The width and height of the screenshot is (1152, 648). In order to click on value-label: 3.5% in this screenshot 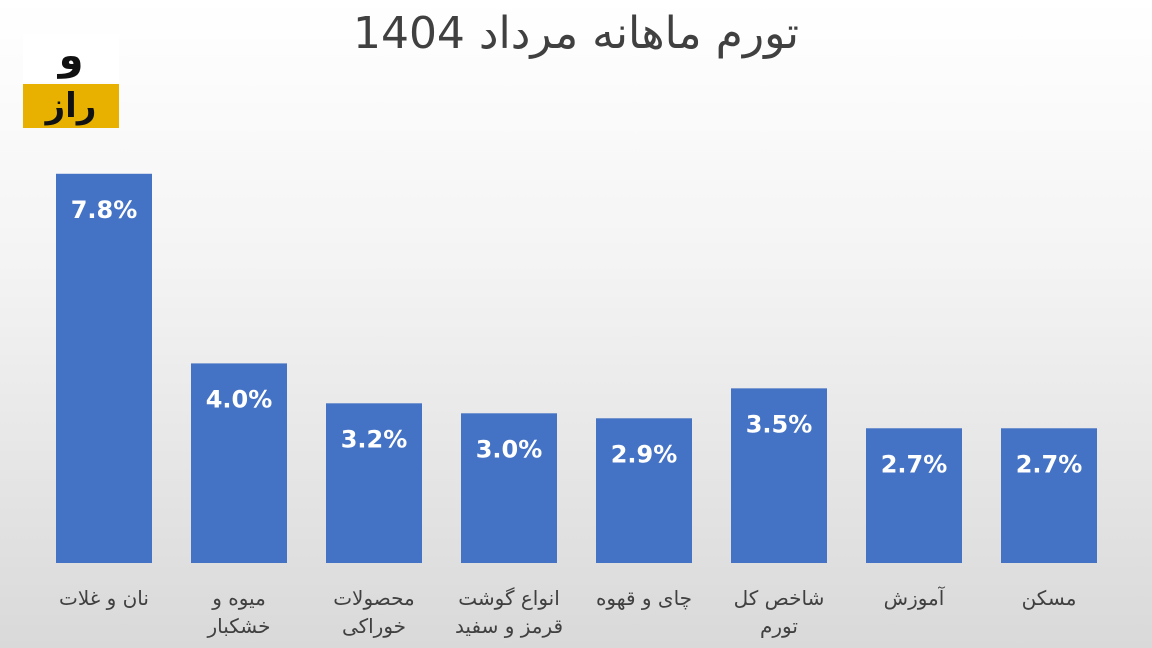, I will do `click(779, 424)`.